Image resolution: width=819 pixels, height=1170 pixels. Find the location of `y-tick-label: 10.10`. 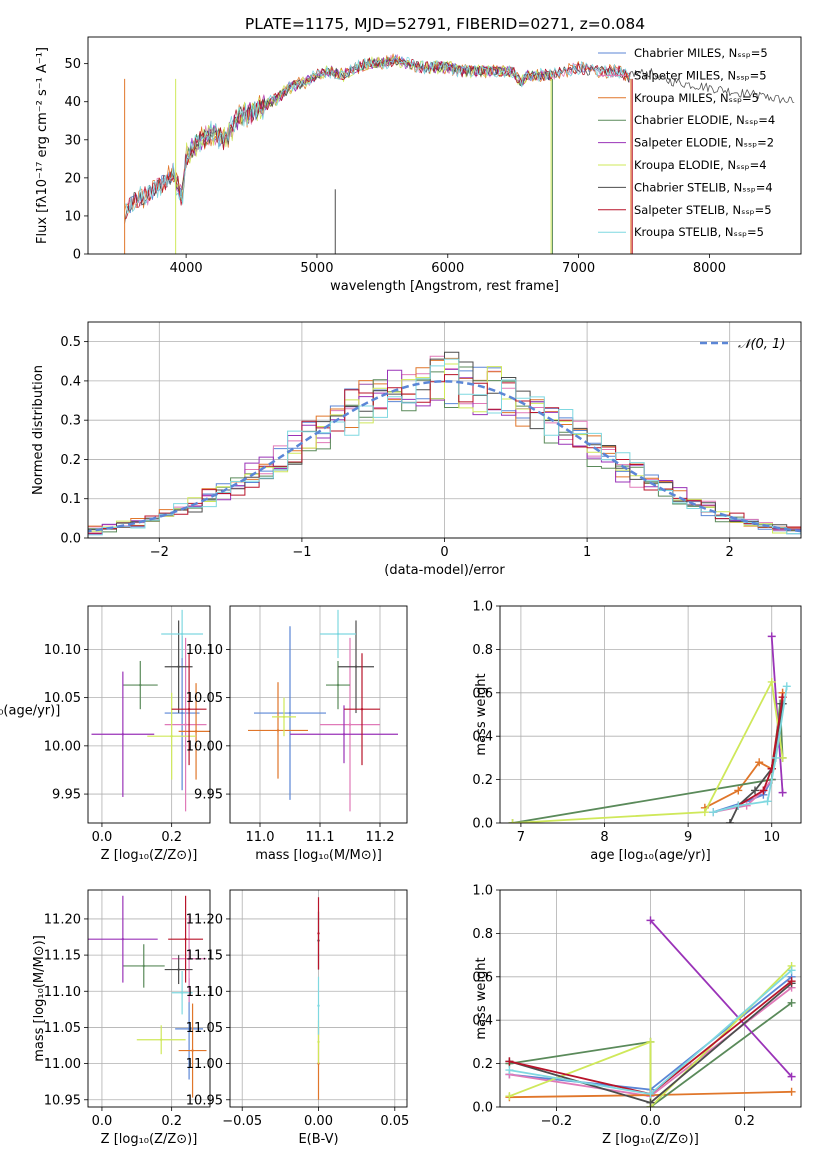

y-tick-label: 10.10 is located at coordinates (62, 650).